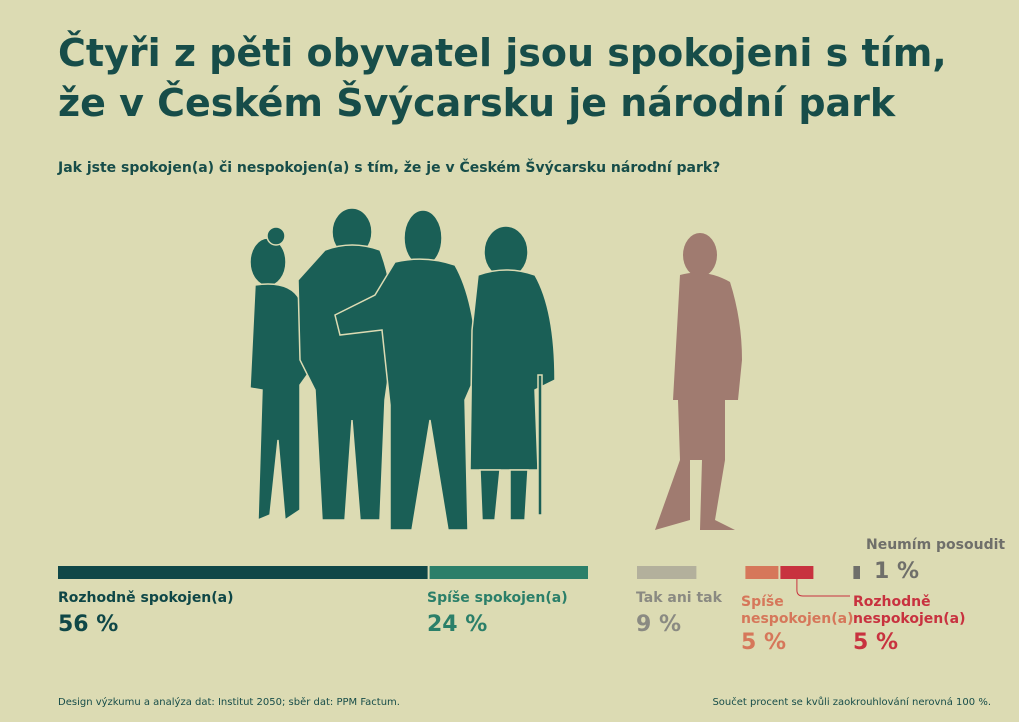 This screenshot has width=1019, height=722. What do you see at coordinates (659, 624) in the screenshot?
I see `value-label: 9 %` at bounding box center [659, 624].